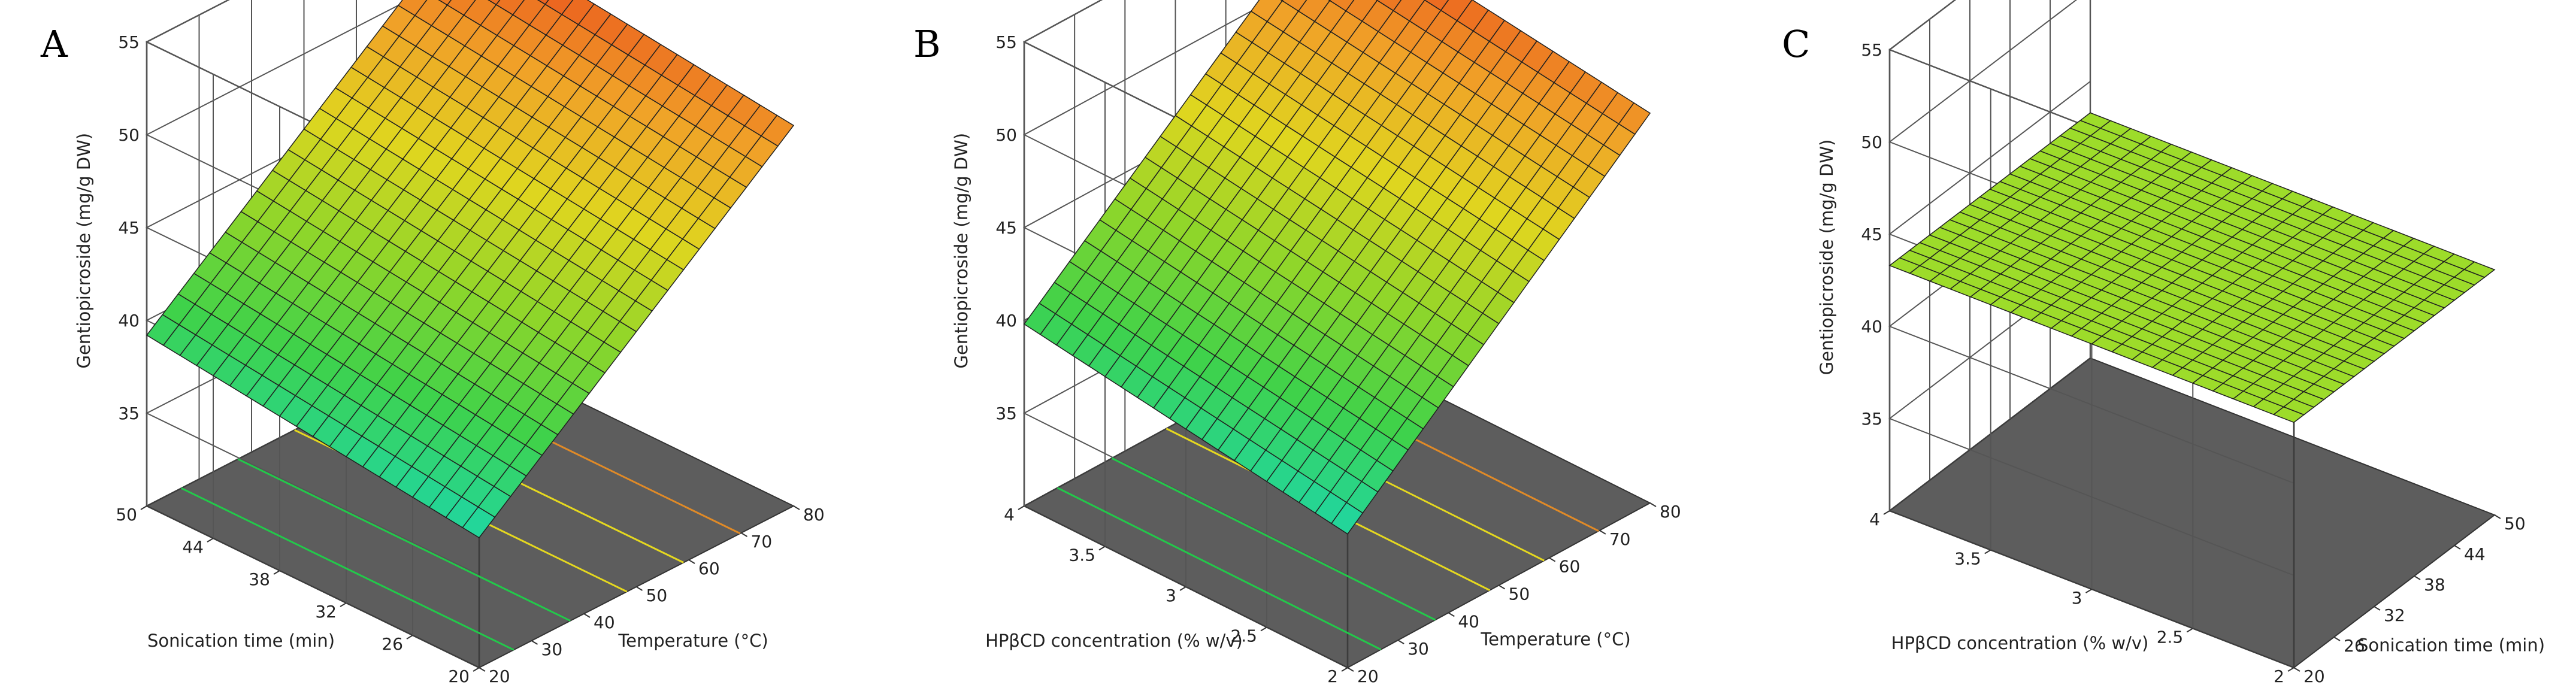 Image resolution: width=2576 pixels, height=694 pixels. What do you see at coordinates (927, 44) in the screenshot?
I see `panel-letter: B` at bounding box center [927, 44].